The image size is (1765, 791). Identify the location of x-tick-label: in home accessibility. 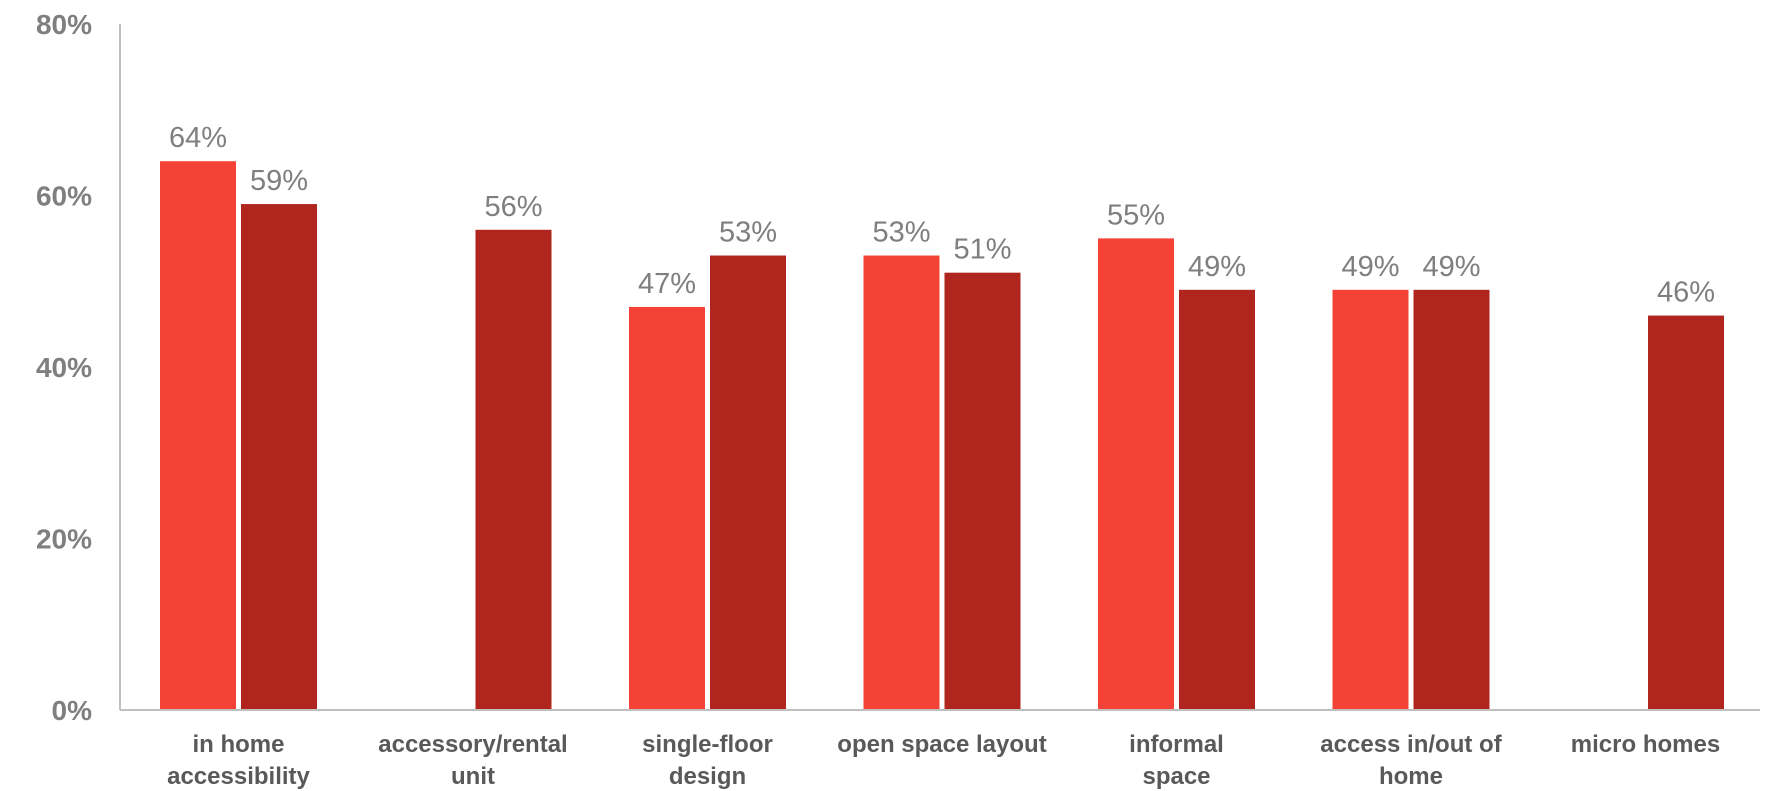
(238, 760).